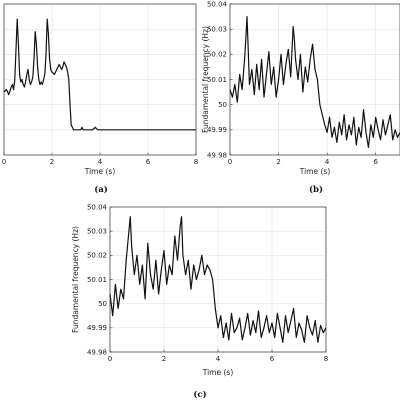  What do you see at coordinates (199, 394) in the screenshot?
I see `panel-caption: (c)` at bounding box center [199, 394].